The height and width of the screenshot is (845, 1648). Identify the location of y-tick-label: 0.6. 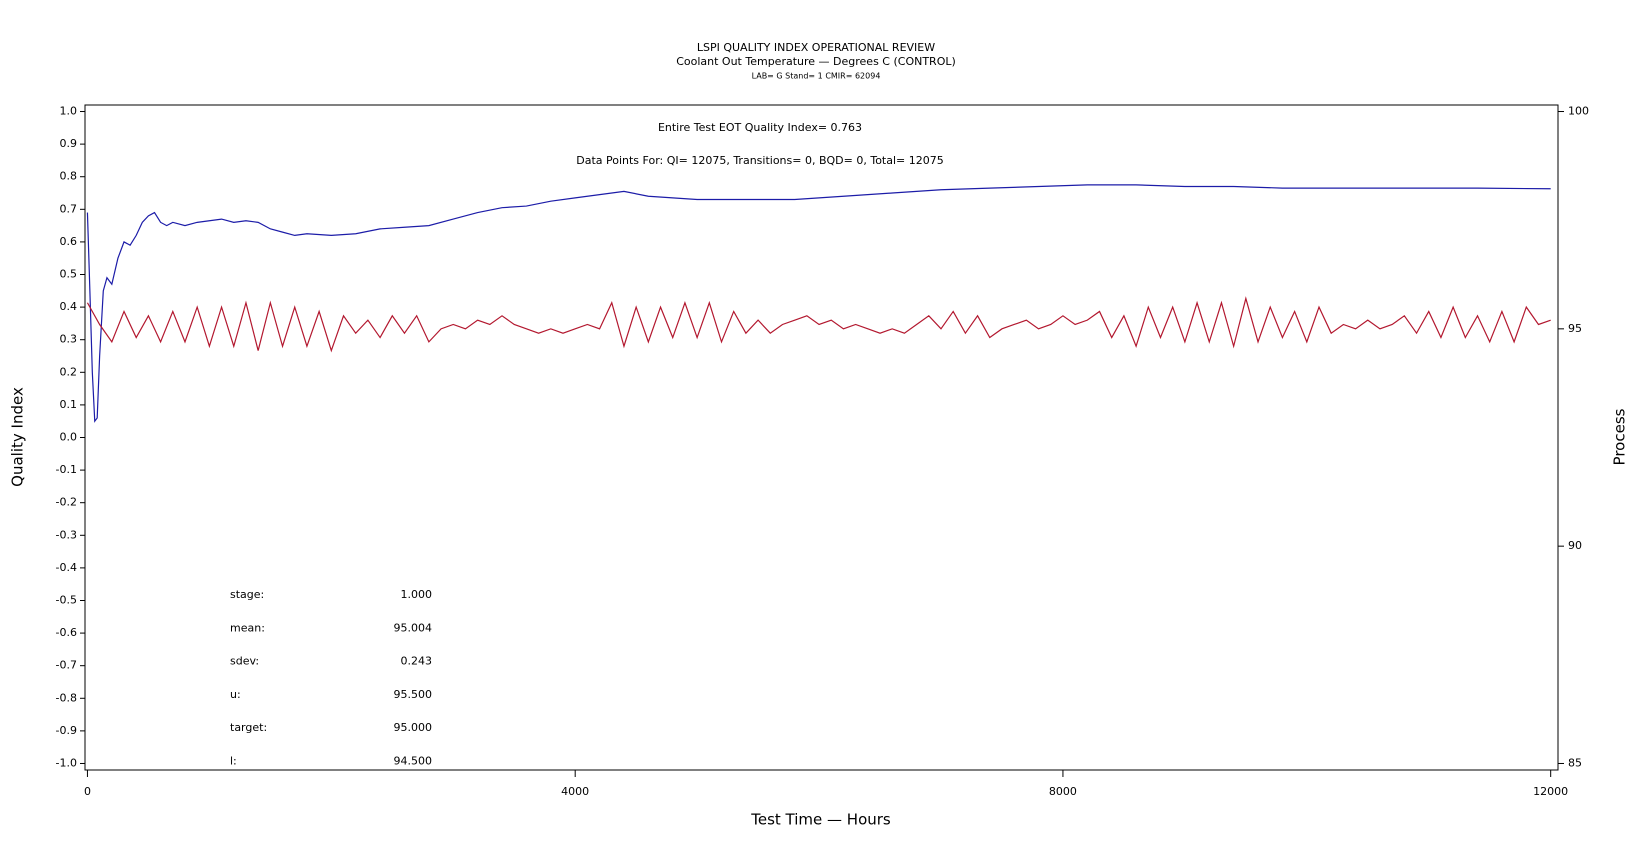
(69, 241).